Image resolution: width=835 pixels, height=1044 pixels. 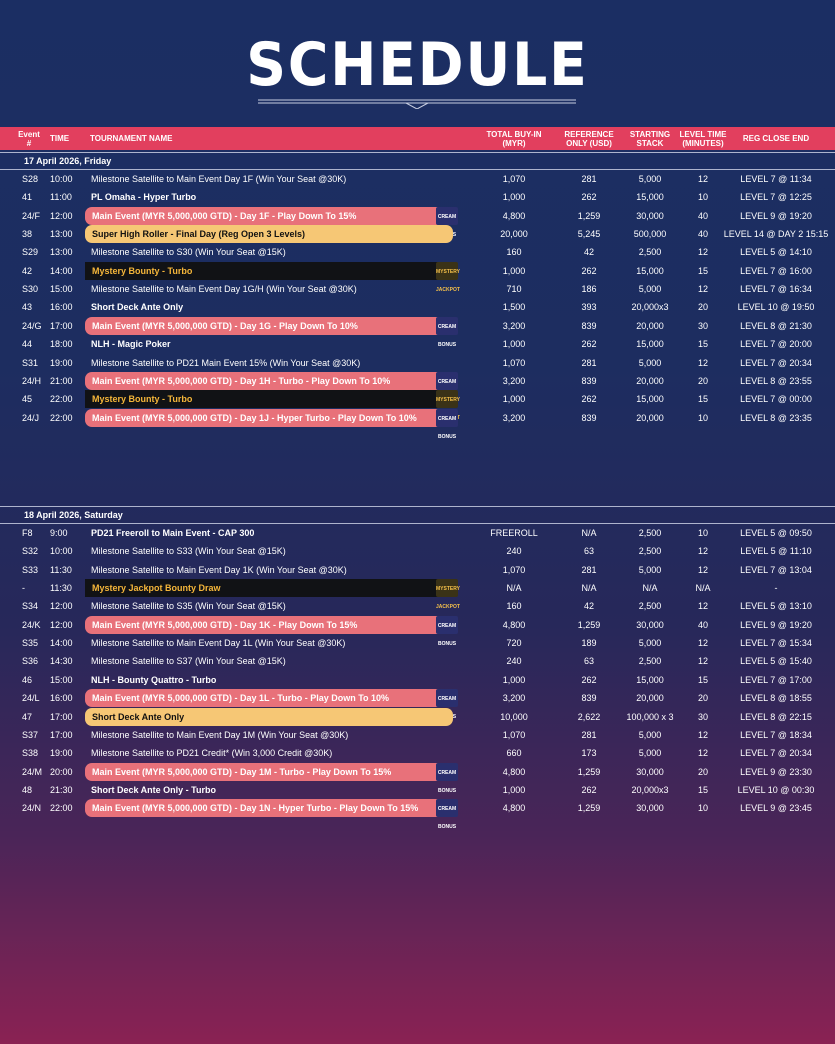 What do you see at coordinates (514, 325) in the screenshot?
I see `buy-in: 3,200` at bounding box center [514, 325].